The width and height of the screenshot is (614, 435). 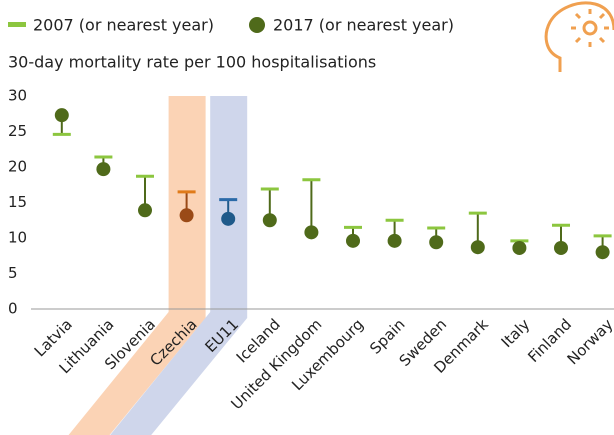 What do you see at coordinates (17, 238) in the screenshot?
I see `y-tick-label: 10` at bounding box center [17, 238].